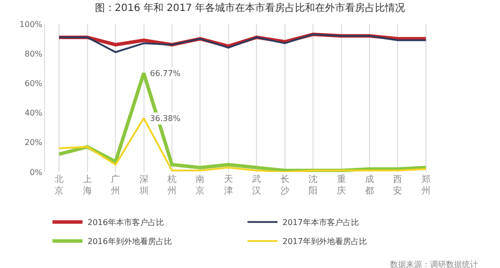 The height and width of the screenshot is (268, 500). I want to click on x-tick-label: 广州, so click(115, 185).